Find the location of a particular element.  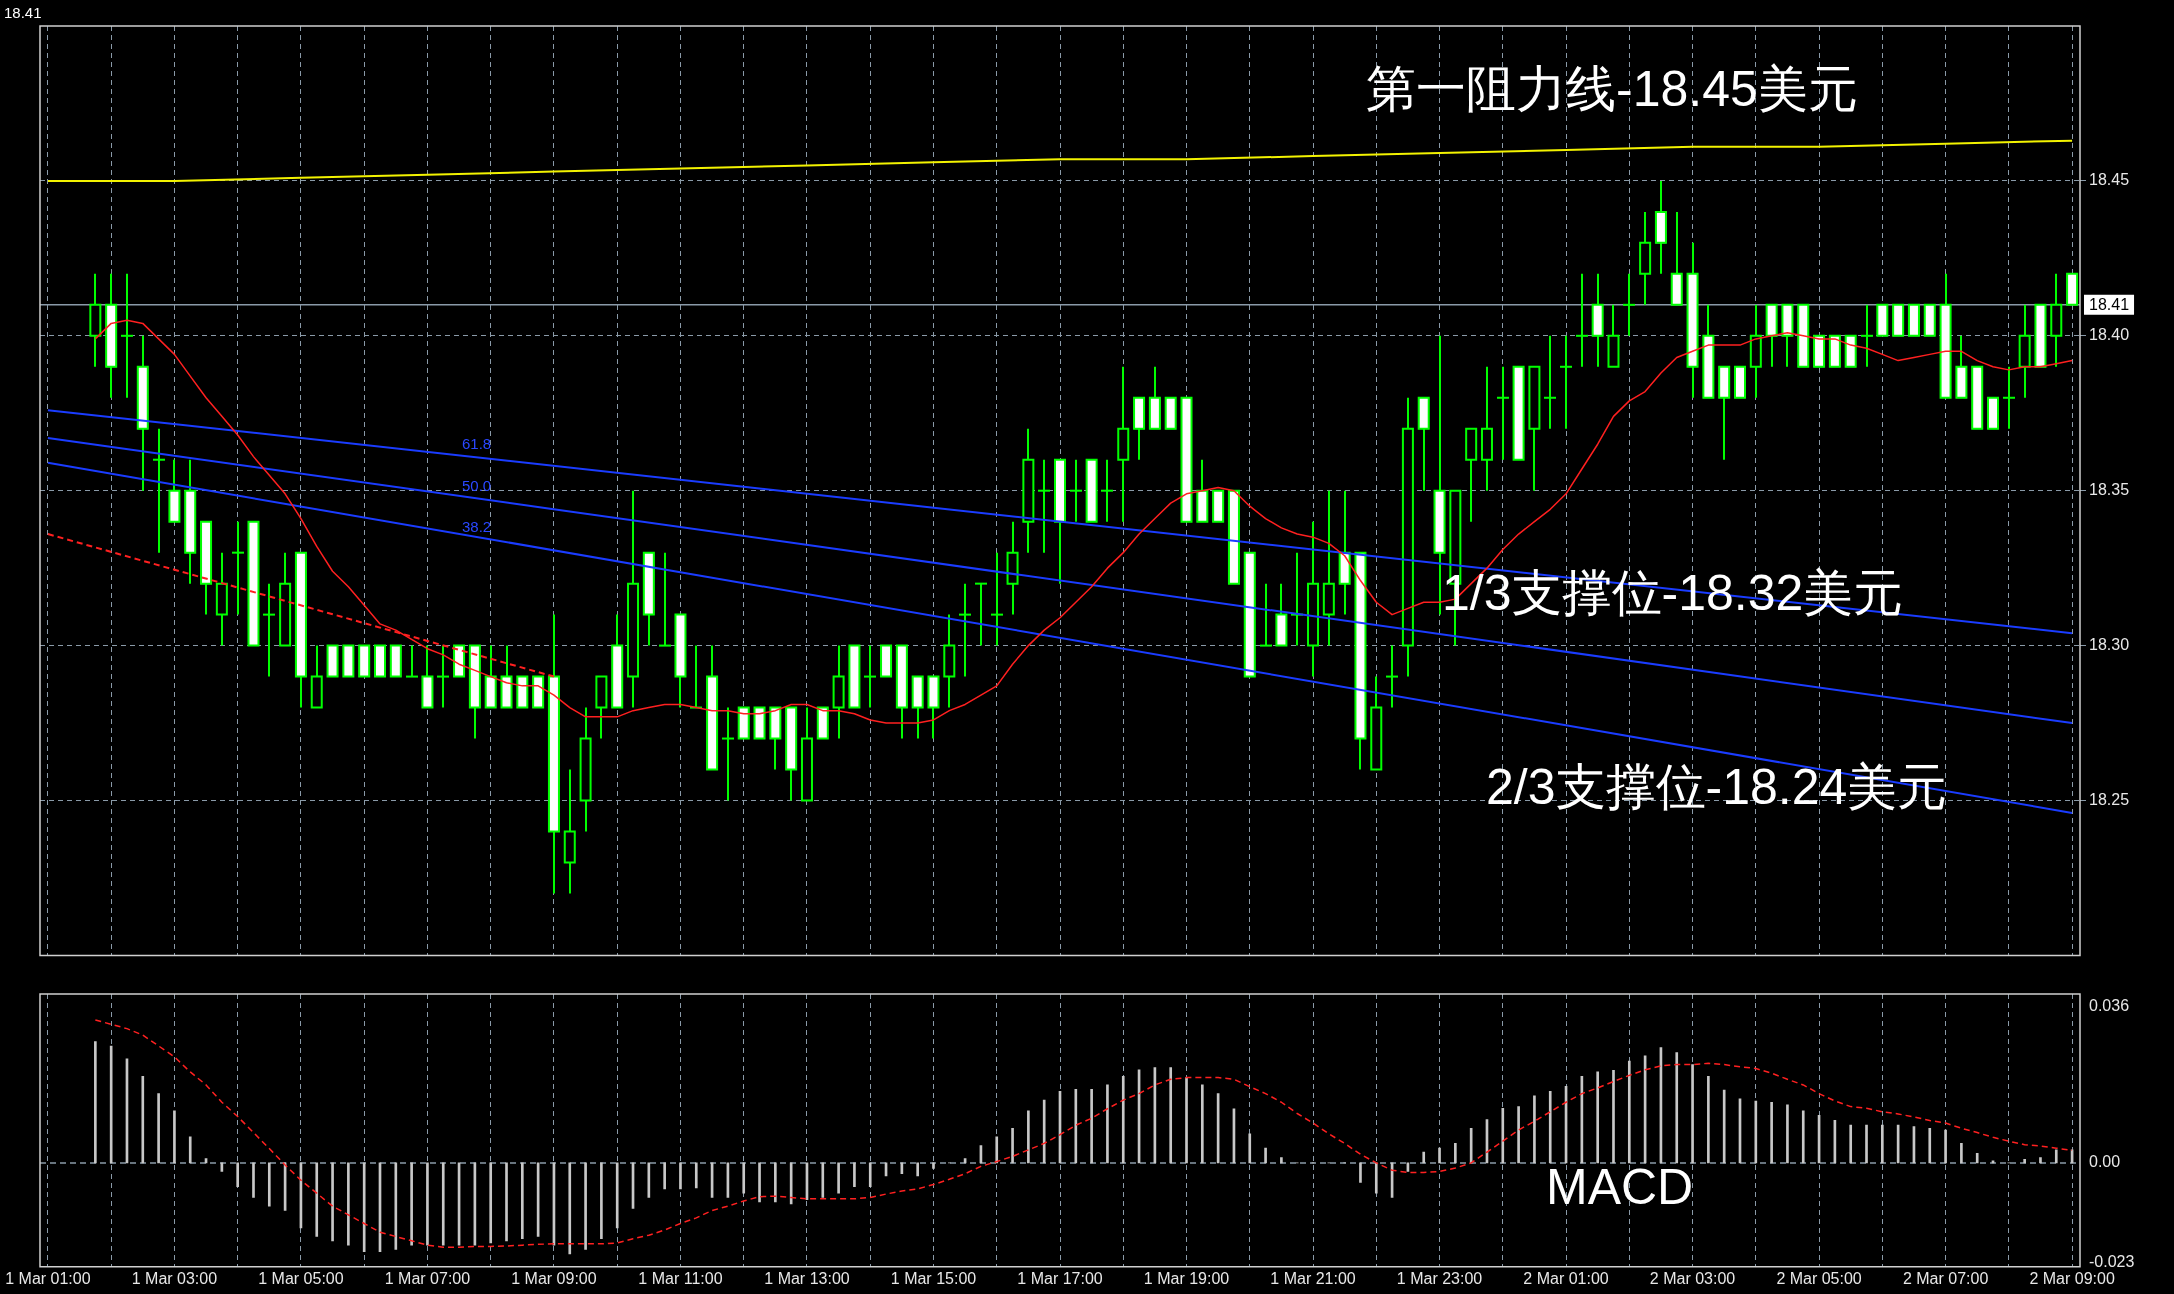

y-tick-label: 18.30 is located at coordinates (2109, 645).